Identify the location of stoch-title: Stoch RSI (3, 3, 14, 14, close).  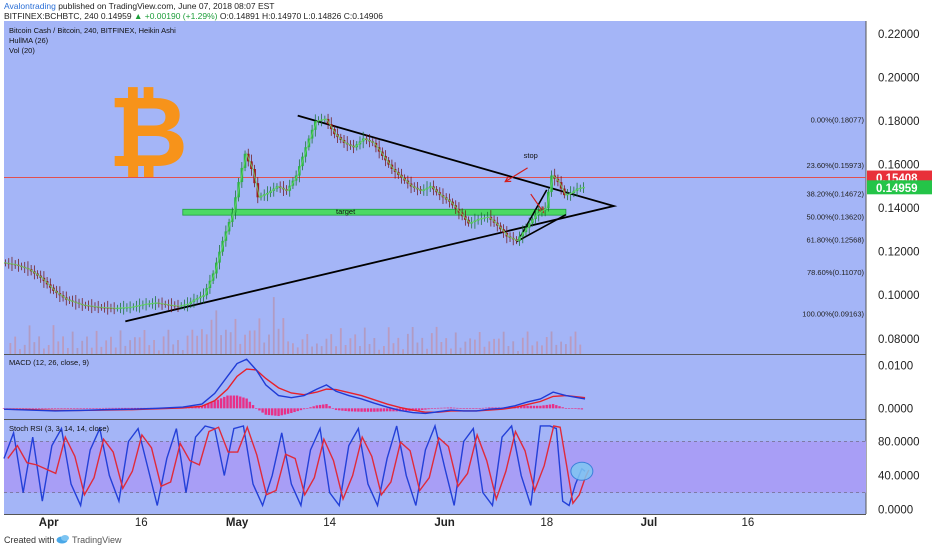
(59, 428).